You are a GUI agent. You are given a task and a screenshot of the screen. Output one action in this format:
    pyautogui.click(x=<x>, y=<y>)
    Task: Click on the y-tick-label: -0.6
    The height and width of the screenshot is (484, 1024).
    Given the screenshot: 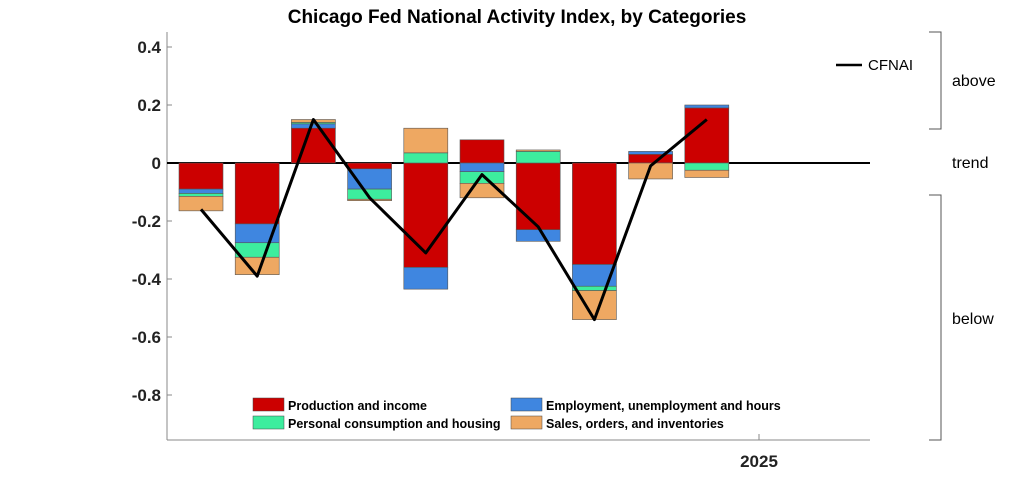 What is the action you would take?
    pyautogui.click(x=146, y=337)
    